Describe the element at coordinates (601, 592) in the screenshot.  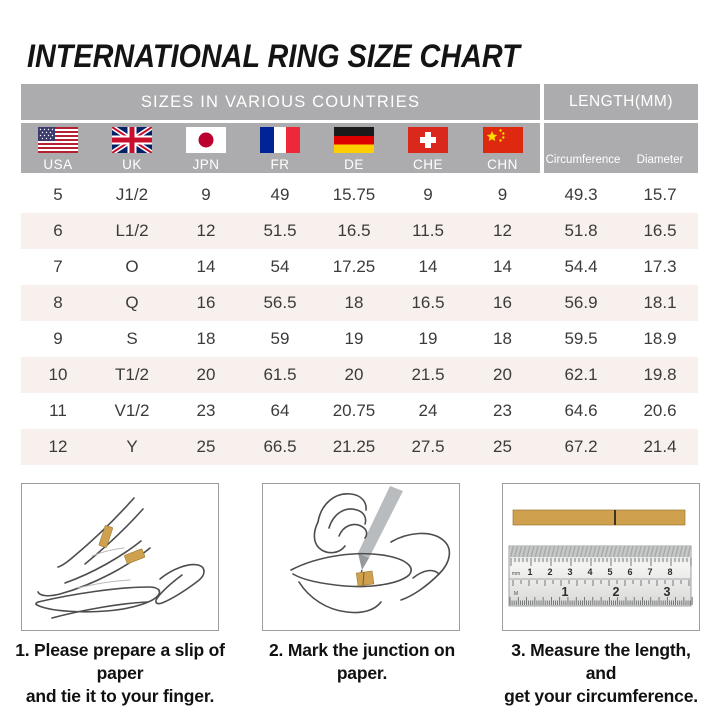
I see `ruler-inch-scale: M 1 2 3` at that location.